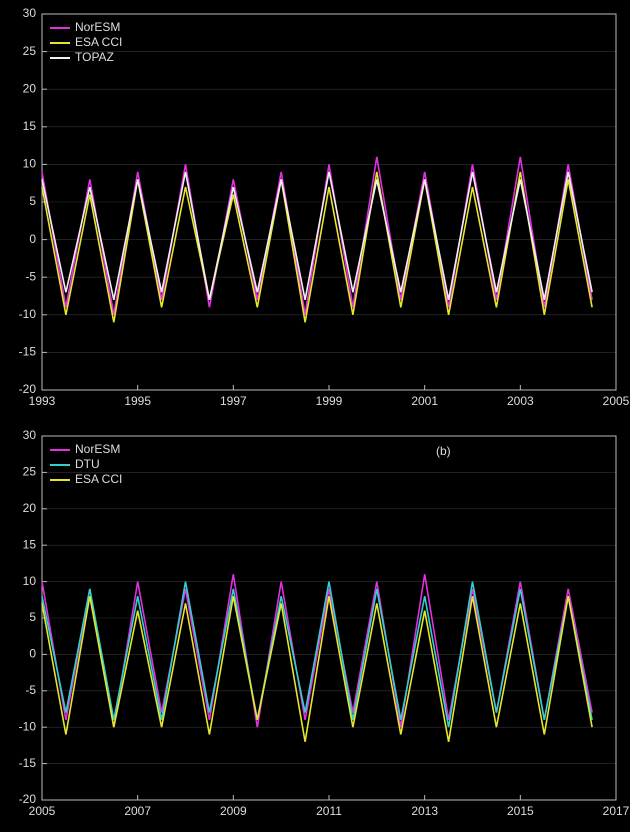 This screenshot has width=630, height=832. Describe the element at coordinates (424, 811) in the screenshot. I see `x-tick-label: 2013` at that location.